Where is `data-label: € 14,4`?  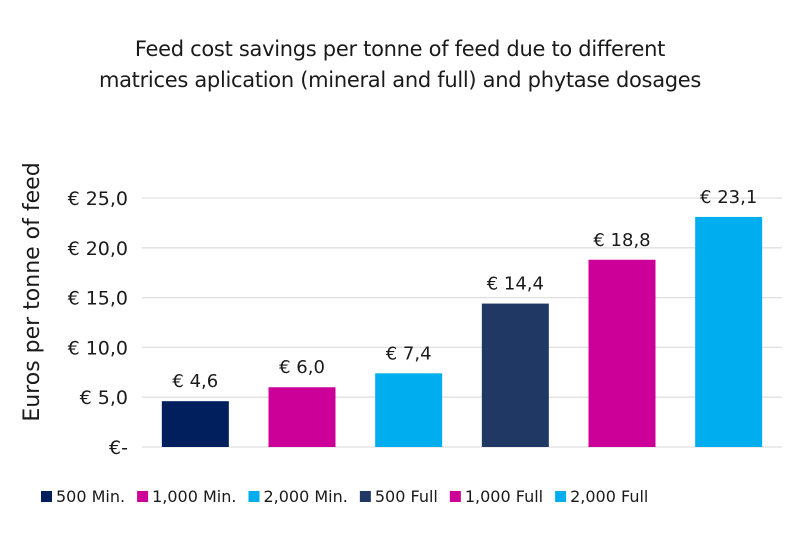
data-label: € 14,4 is located at coordinates (515, 284).